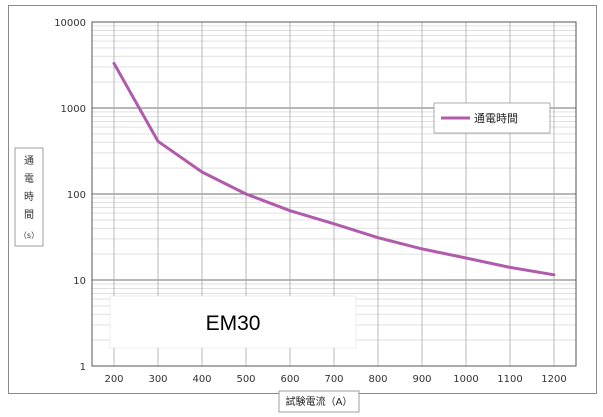 This screenshot has width=603, height=417. What do you see at coordinates (421, 379) in the screenshot?
I see `x-tick-label: 900` at bounding box center [421, 379].